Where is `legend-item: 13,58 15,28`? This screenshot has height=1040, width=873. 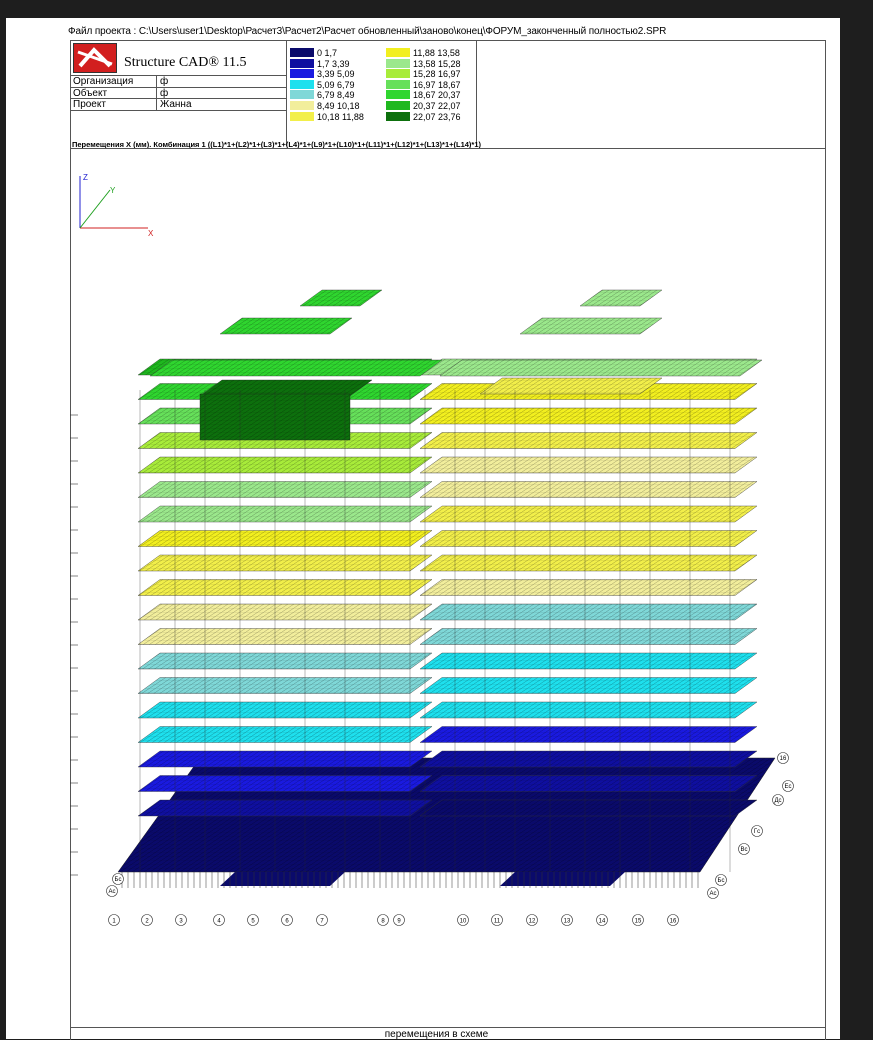
legend-item: 13,58 15,28 is located at coordinates (423, 63).